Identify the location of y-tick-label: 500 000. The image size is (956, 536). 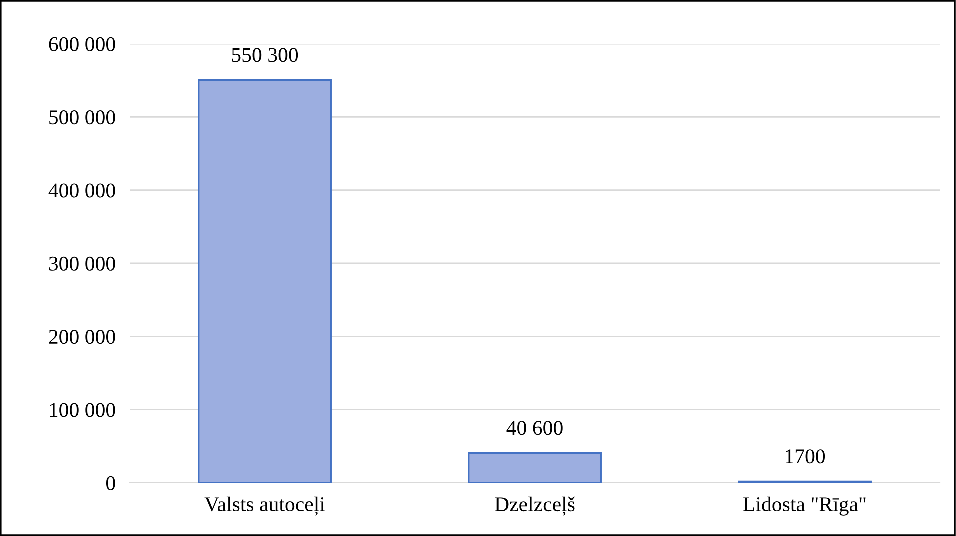
(83, 117).